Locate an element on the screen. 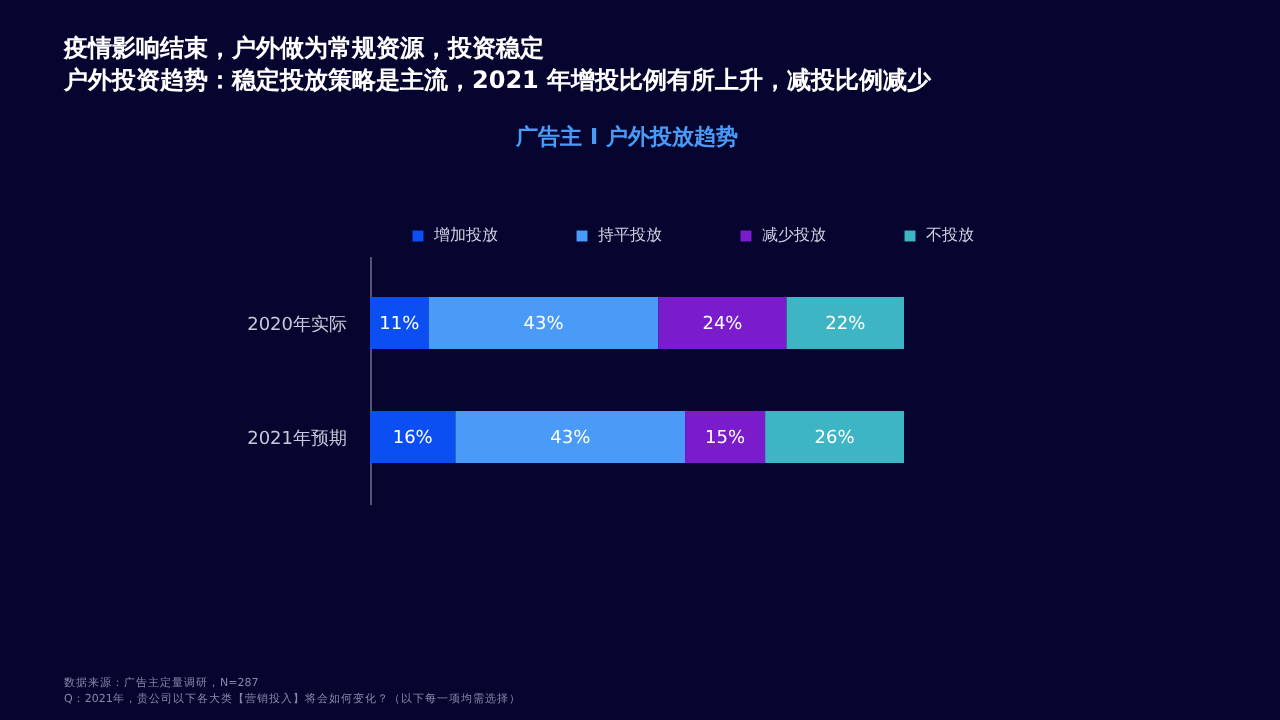  data-label: 11% is located at coordinates (400, 325).